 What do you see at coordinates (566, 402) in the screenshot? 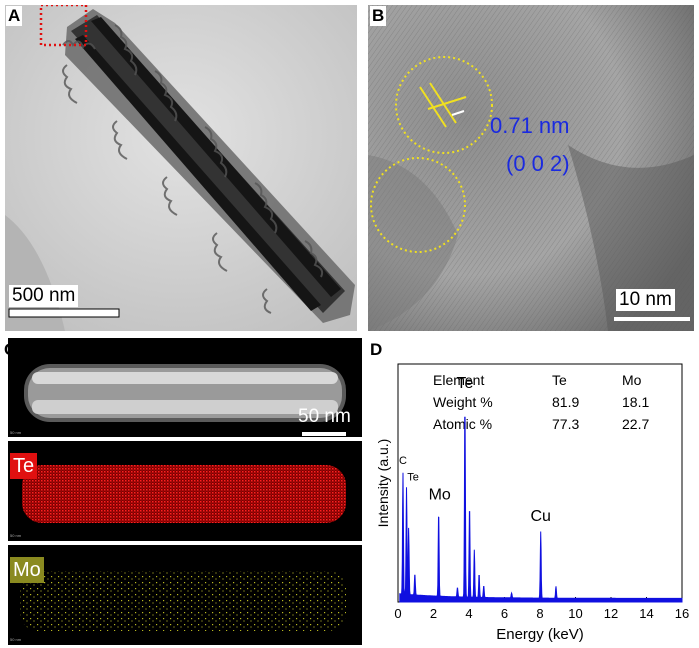
I see `table-cell: 81.9` at bounding box center [566, 402].